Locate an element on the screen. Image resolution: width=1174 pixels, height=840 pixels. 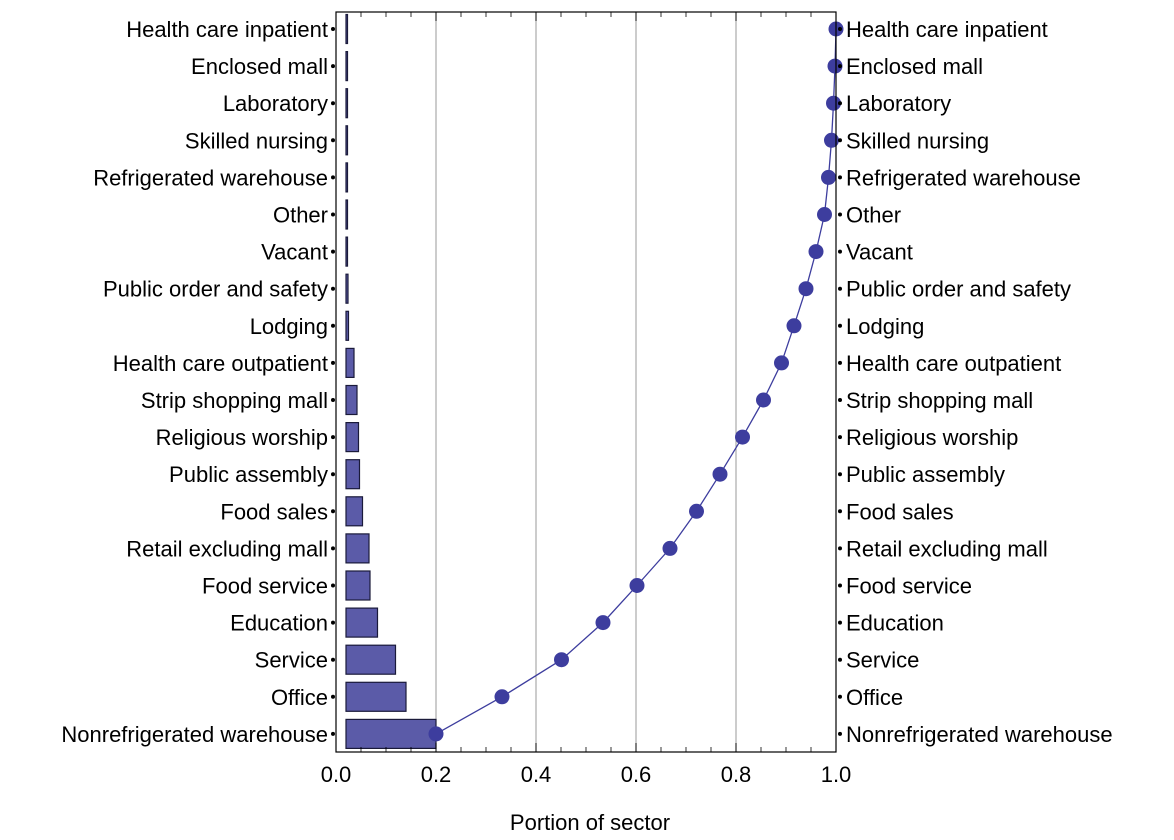
right-category-label-7: Public order and safety is located at coordinates (958, 289).